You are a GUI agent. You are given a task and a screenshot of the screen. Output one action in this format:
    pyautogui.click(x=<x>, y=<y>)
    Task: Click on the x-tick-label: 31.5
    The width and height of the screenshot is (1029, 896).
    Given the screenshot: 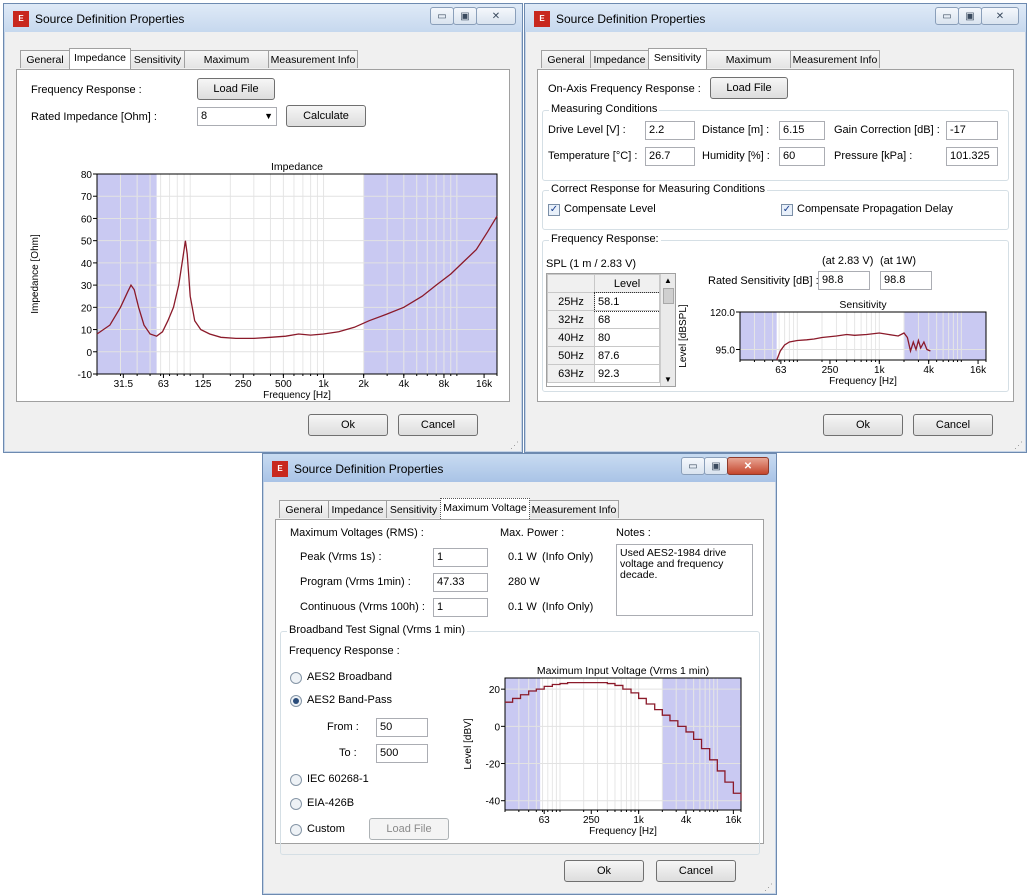 What is the action you would take?
    pyautogui.click(x=124, y=384)
    